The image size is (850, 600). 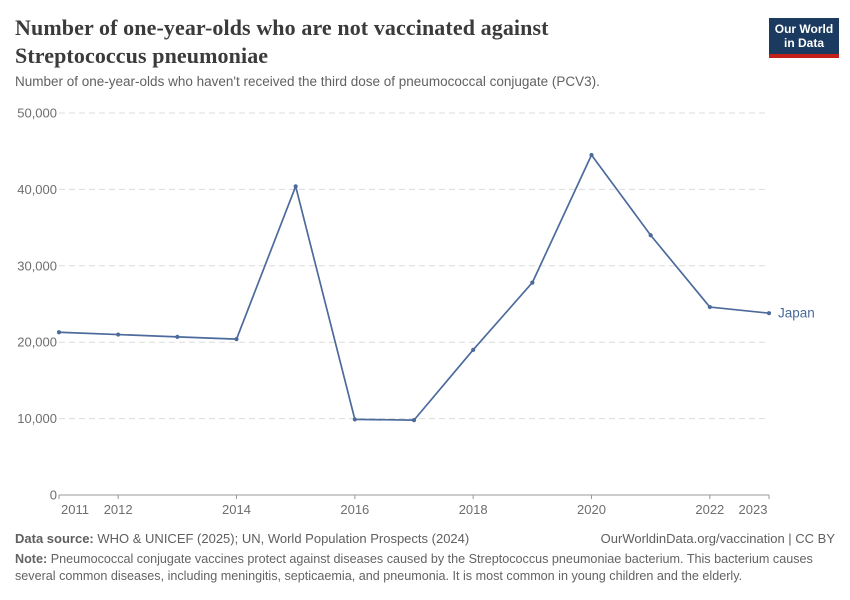 I want to click on y-axis-tick-label: 30,000, so click(x=37, y=265).